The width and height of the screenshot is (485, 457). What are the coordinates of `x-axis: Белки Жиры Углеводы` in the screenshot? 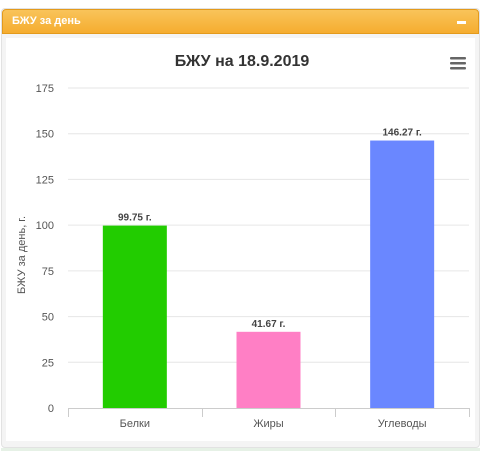 It's located at (269, 419).